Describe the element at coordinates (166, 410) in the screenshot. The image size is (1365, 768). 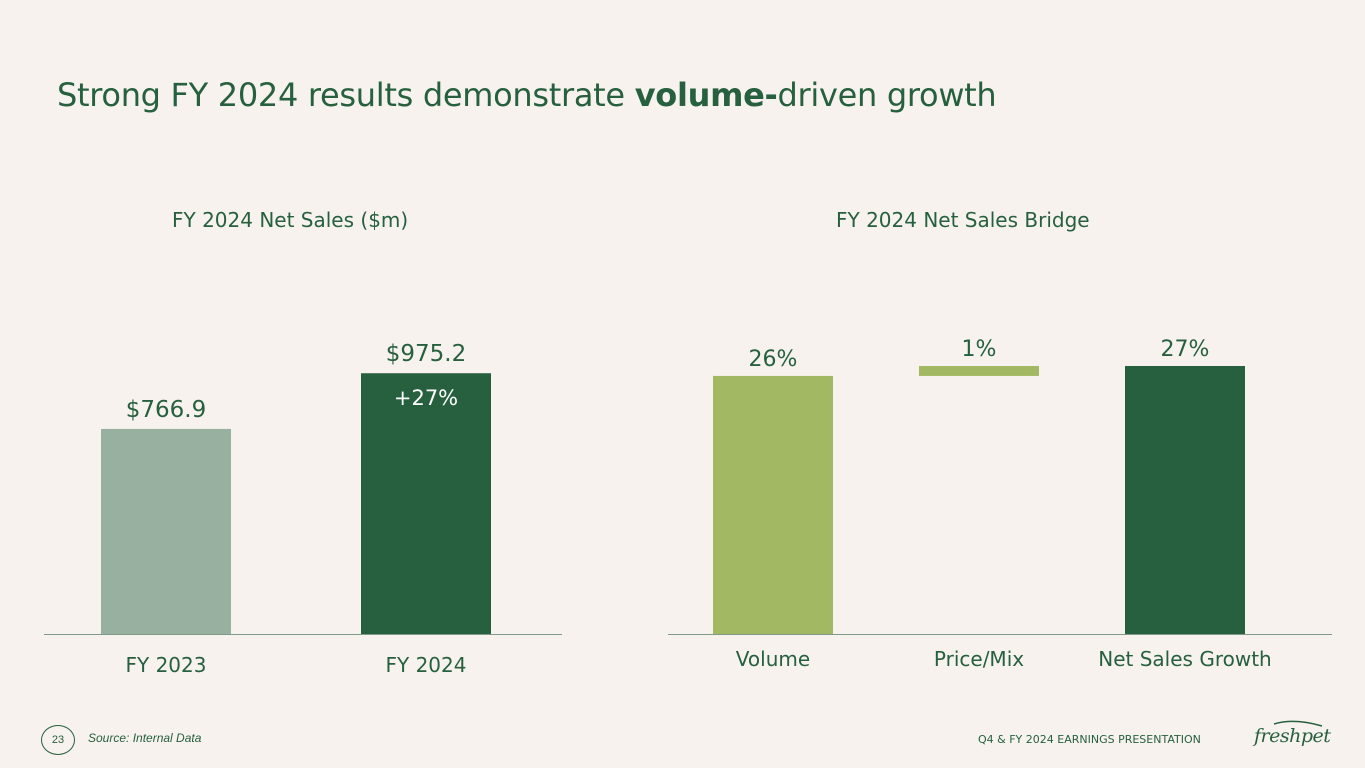
I see `data-label: $766.9` at that location.